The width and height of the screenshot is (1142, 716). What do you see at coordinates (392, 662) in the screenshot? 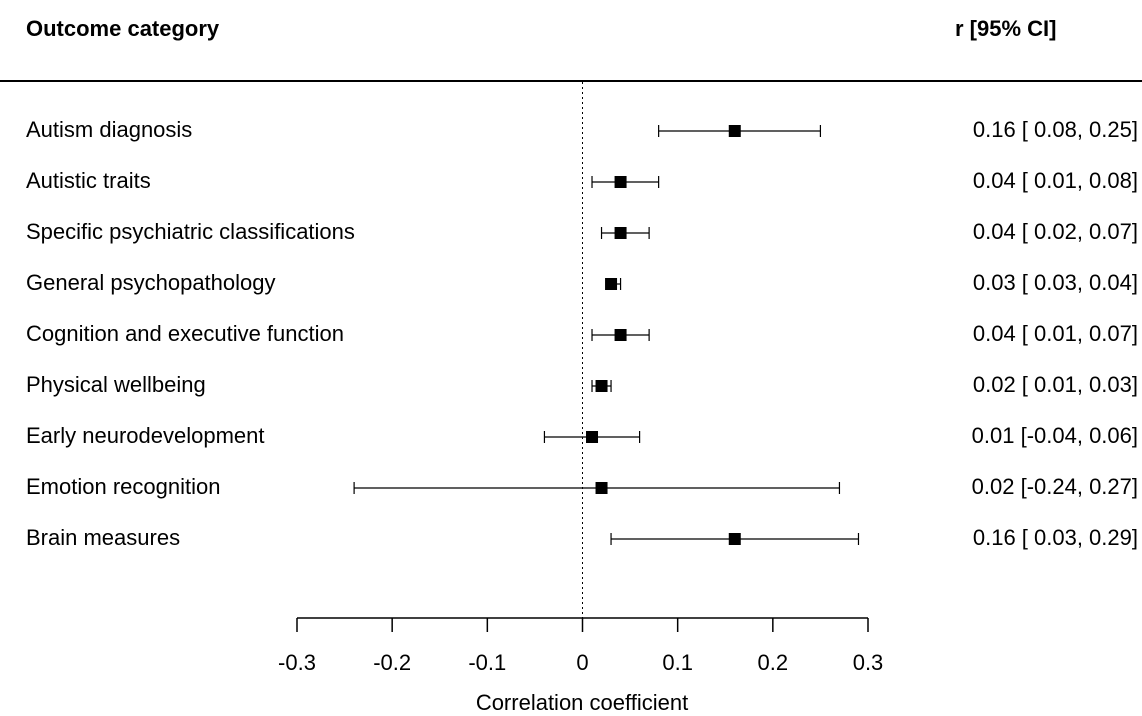
I see `x-tick-label: -0.2` at bounding box center [392, 662].